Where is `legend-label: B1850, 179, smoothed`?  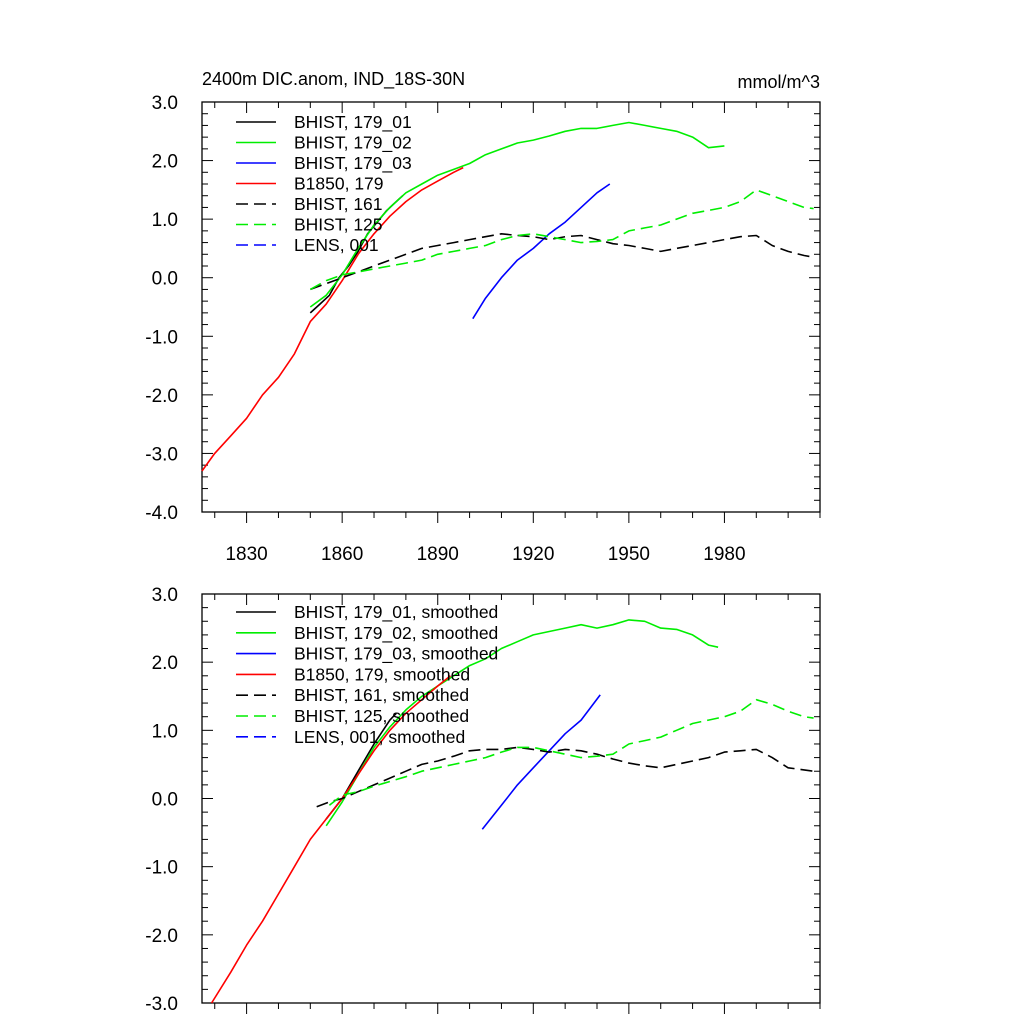 legend-label: B1850, 179, smoothed is located at coordinates (382, 674).